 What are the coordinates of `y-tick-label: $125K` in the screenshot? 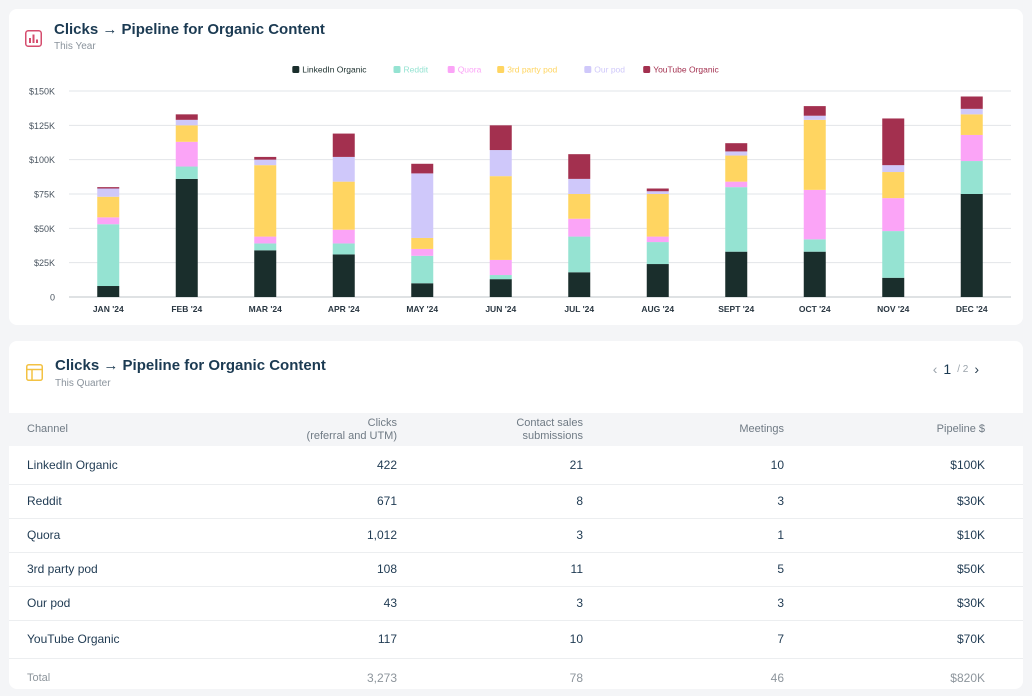 It's located at (42, 126).